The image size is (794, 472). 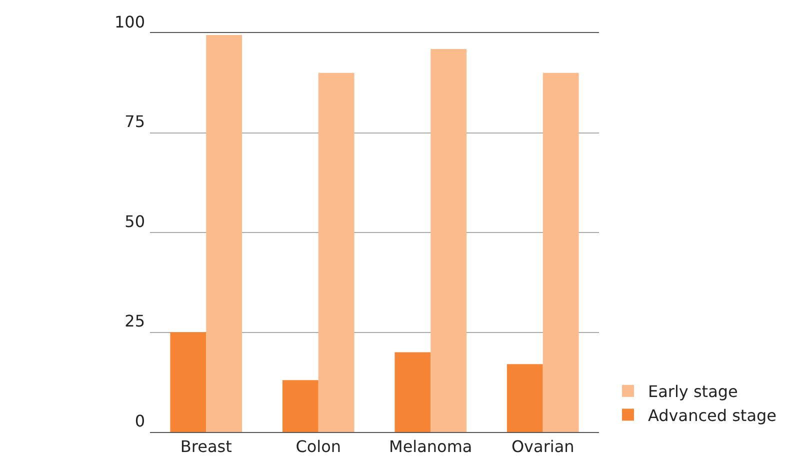 I want to click on x-tick-label: Breast, so click(x=206, y=446).